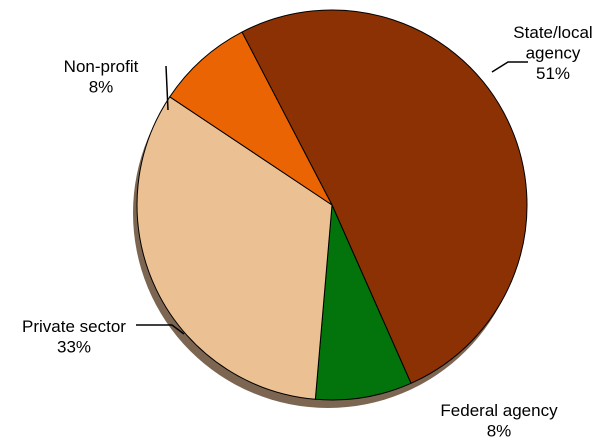  Describe the element at coordinates (101, 76) in the screenshot. I see `slice-label-non-profit: Non-profit 8%` at that location.